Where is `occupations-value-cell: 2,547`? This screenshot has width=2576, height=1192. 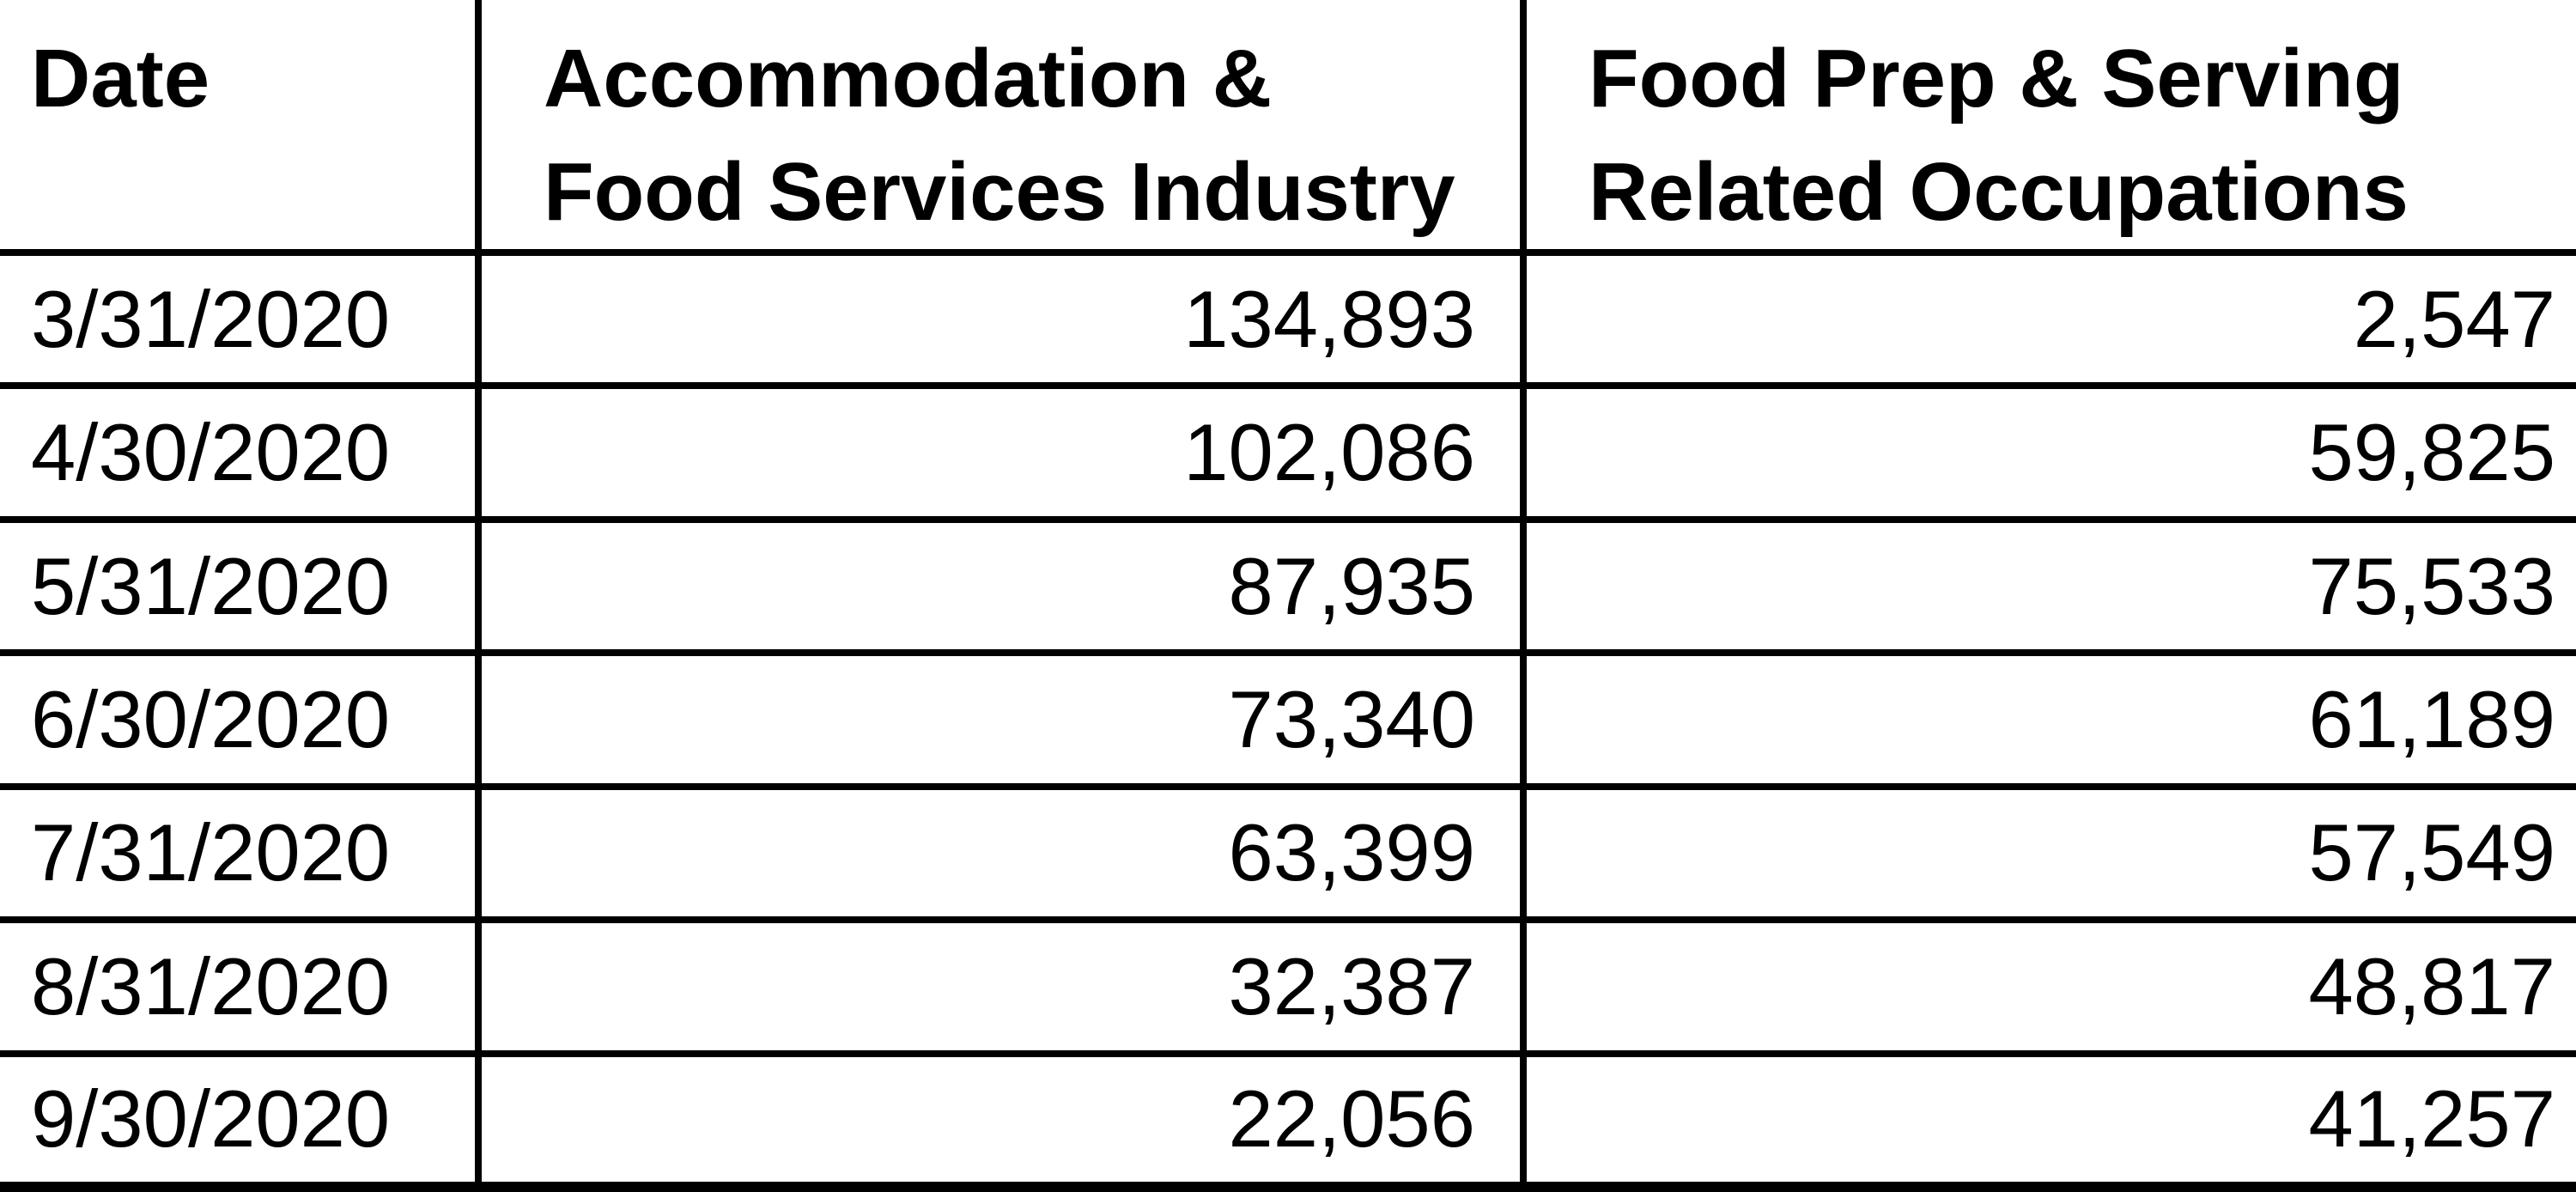 occupations-value-cell: 2,547 is located at coordinates (2049, 321).